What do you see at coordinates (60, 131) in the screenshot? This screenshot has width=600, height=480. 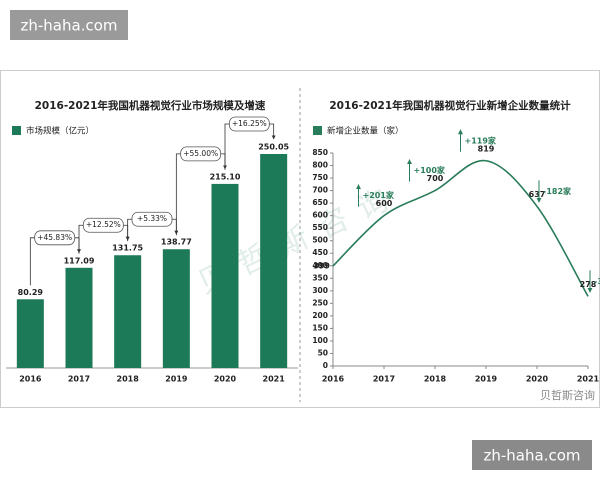 I see `legend-label: 市场规模（亿元）` at bounding box center [60, 131].